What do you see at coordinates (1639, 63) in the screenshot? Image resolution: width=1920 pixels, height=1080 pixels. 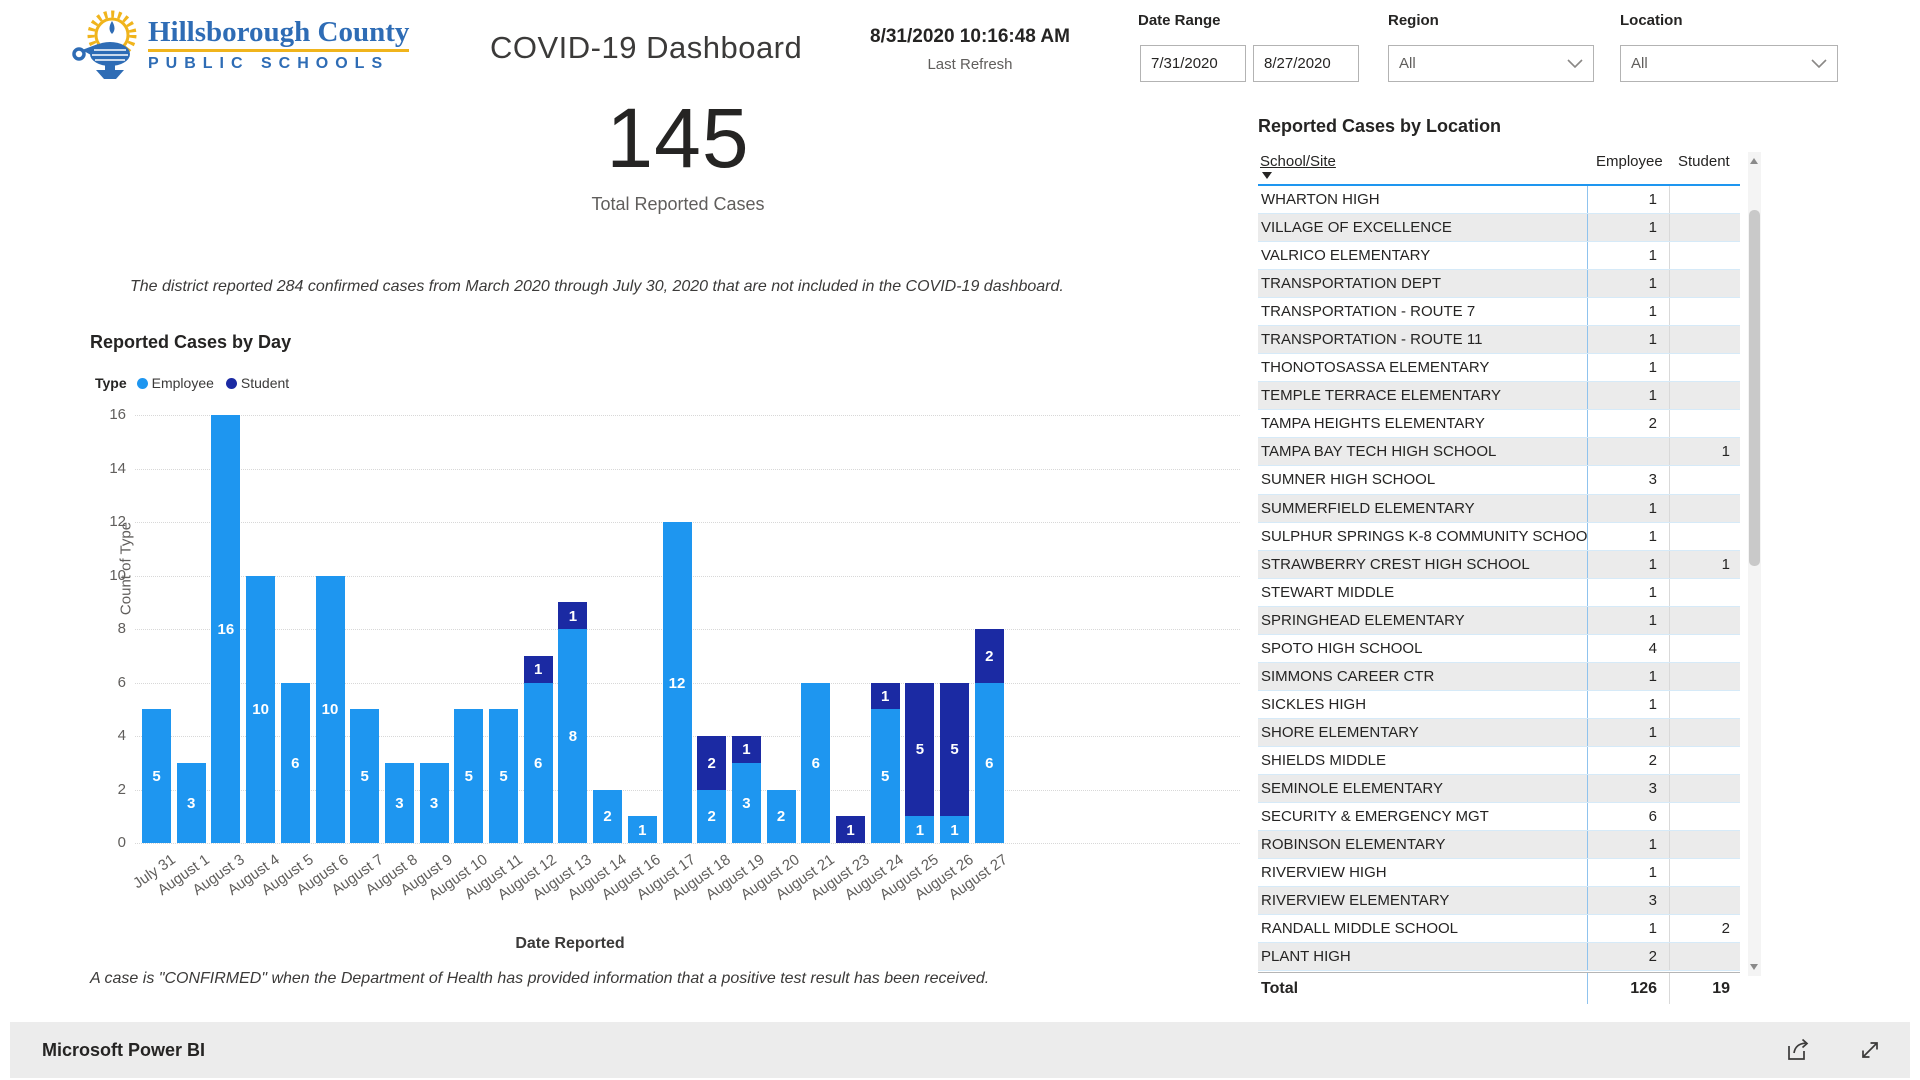 I see `location-value: All` at bounding box center [1639, 63].